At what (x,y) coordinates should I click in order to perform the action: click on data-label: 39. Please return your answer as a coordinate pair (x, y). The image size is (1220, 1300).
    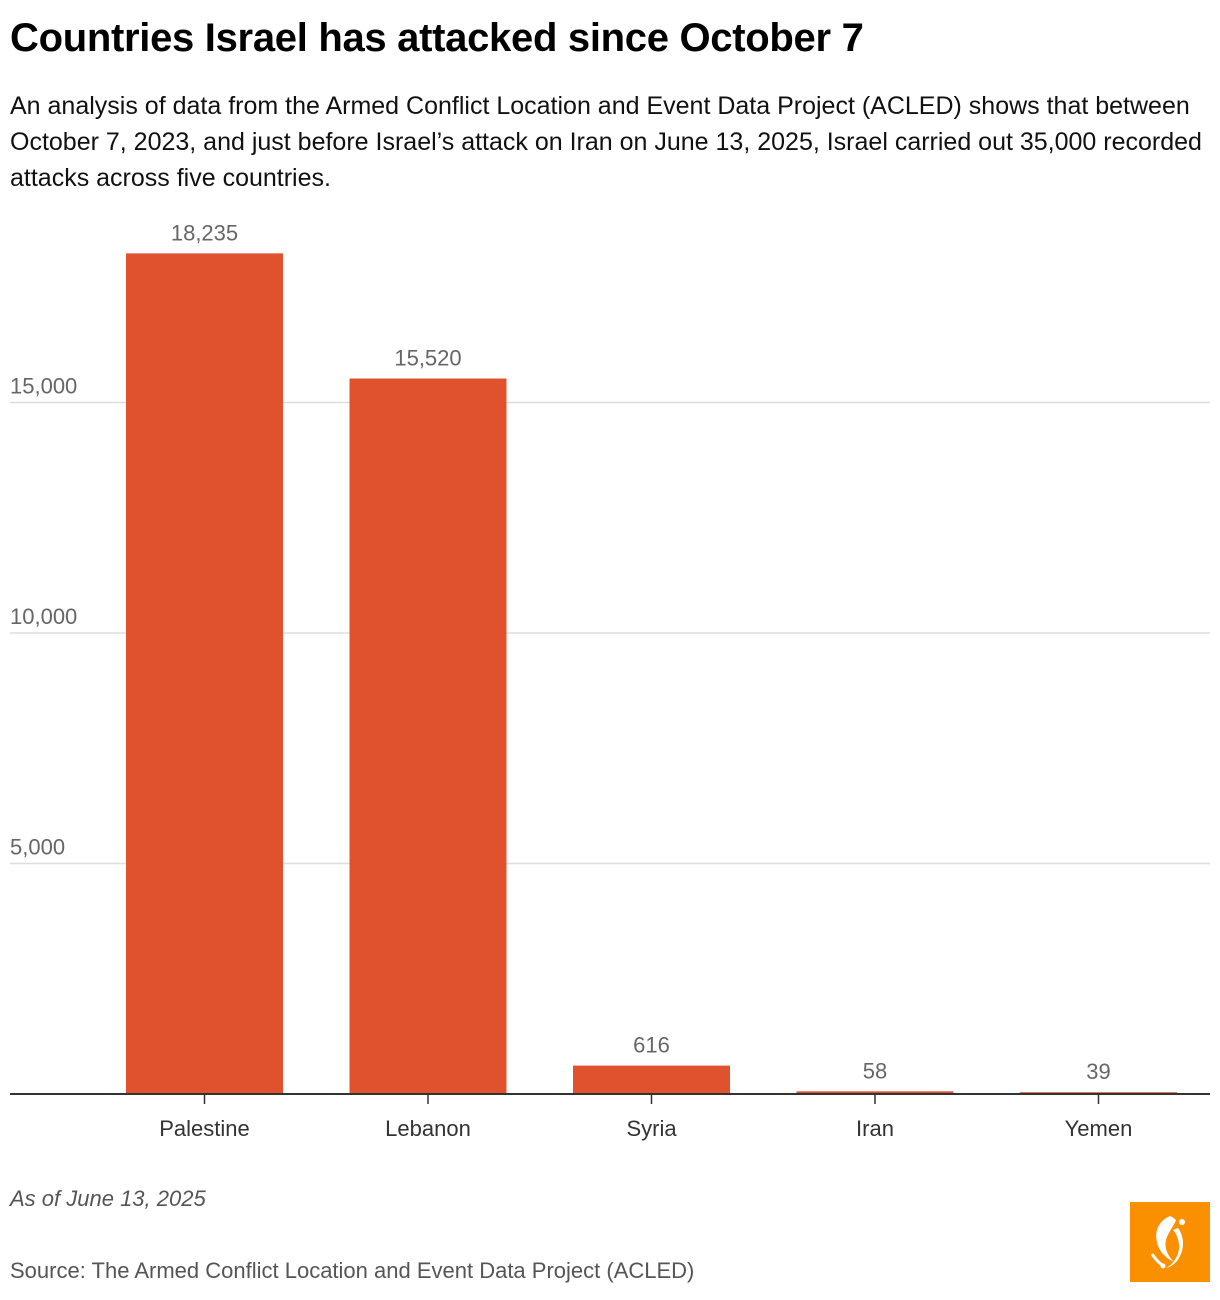
    Looking at the image, I should click on (1098, 1071).